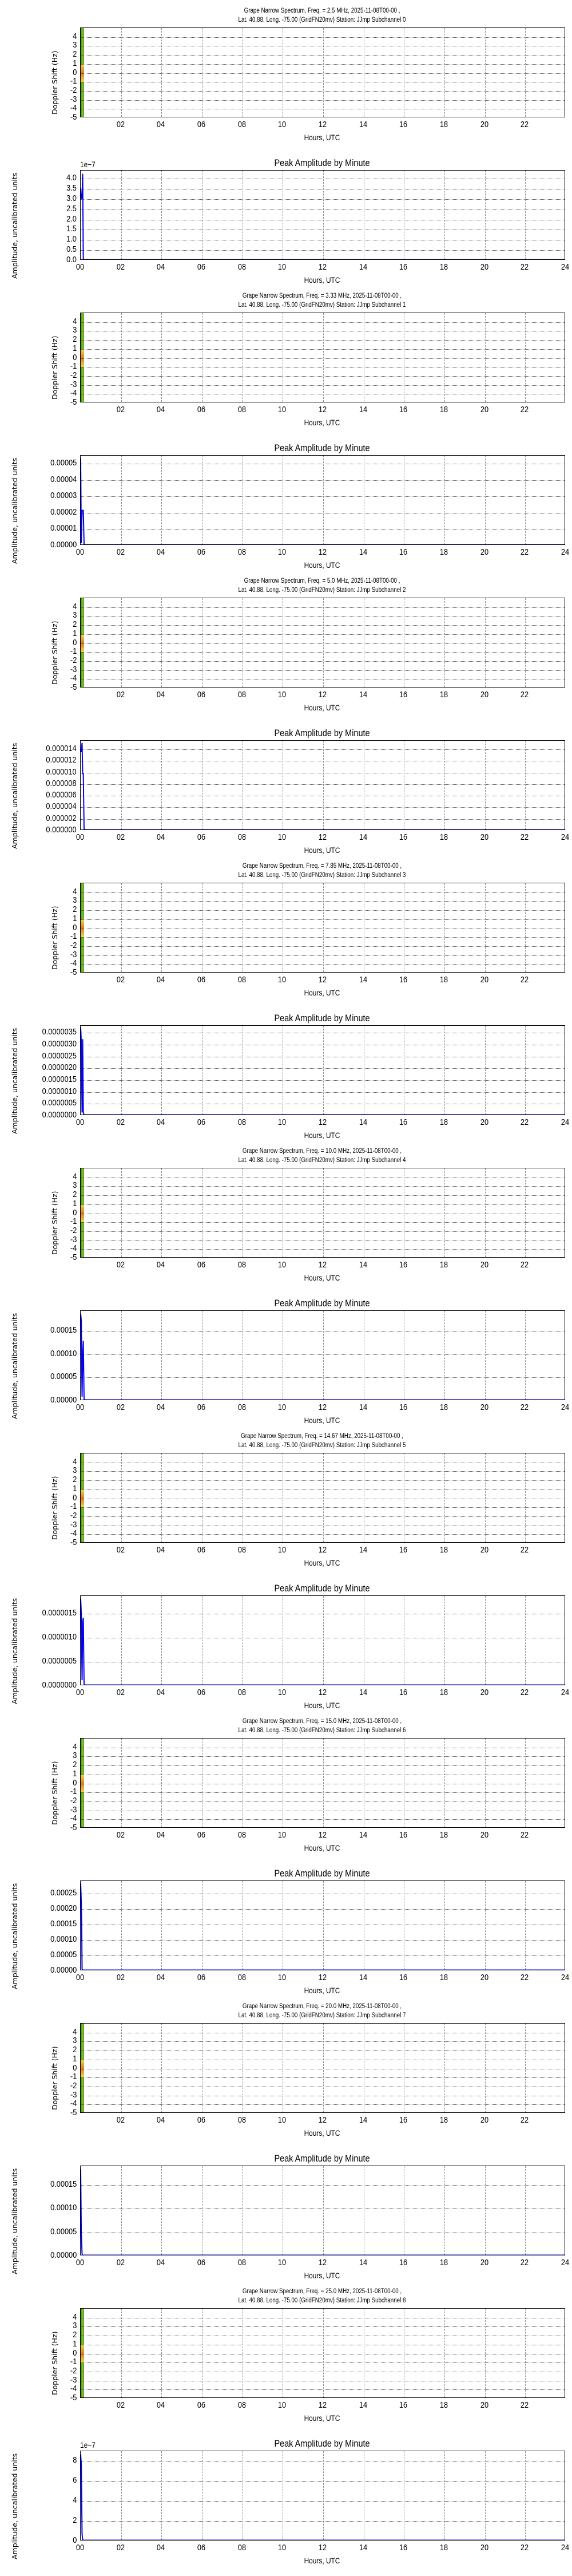  Describe the element at coordinates (74, 2031) in the screenshot. I see `y-tick-label: 4` at that location.